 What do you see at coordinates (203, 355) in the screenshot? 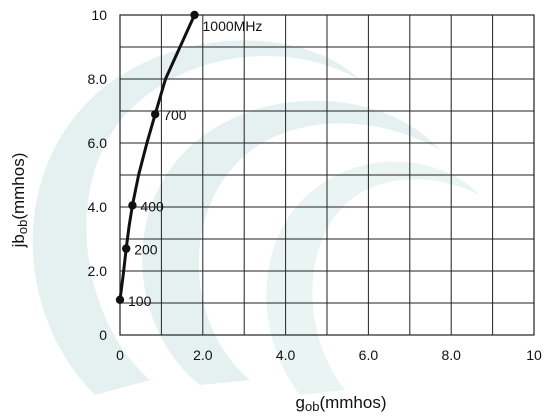
I see `x-tick-label: 2.0` at bounding box center [203, 355].